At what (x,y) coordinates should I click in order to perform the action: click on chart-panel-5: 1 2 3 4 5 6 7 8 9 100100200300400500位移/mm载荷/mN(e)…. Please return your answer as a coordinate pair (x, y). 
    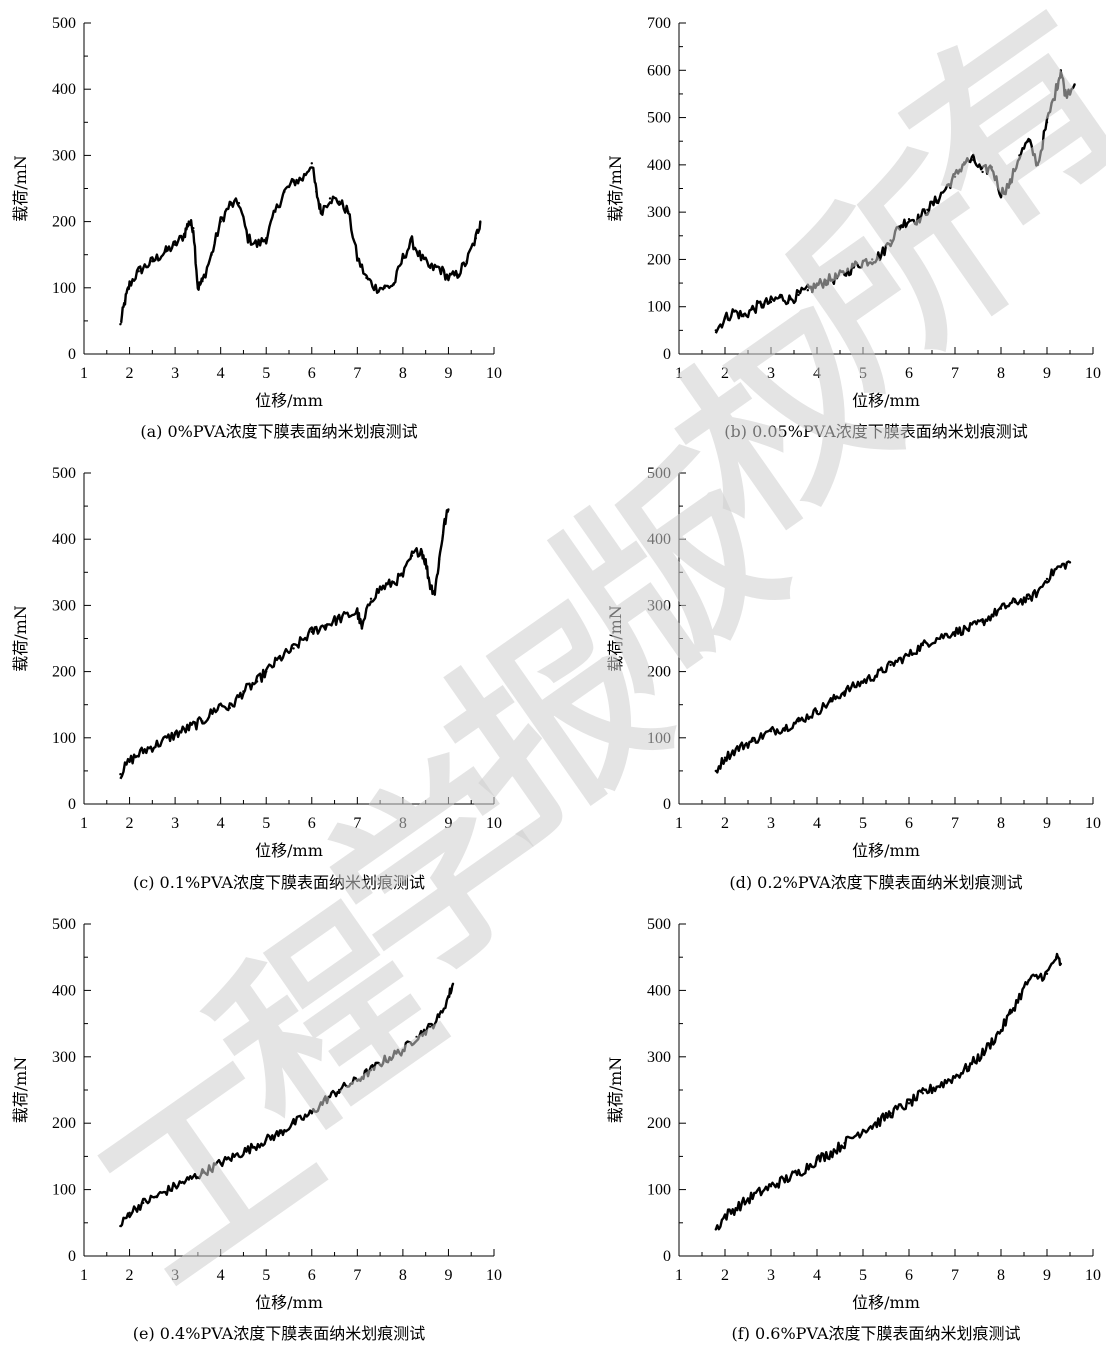
    Looking at the image, I should click on (256, 1129).